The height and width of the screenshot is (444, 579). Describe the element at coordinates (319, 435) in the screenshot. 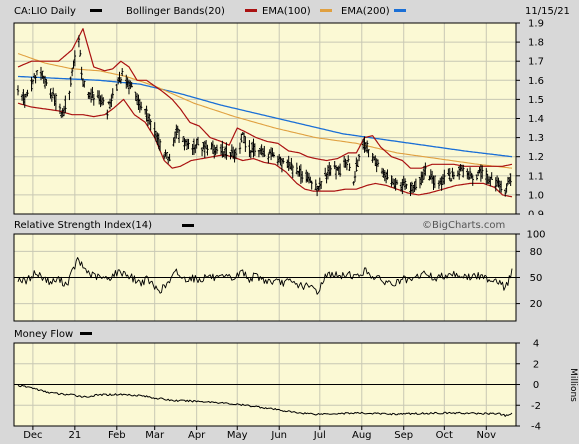

I see `x-tick-label: Jul` at that location.